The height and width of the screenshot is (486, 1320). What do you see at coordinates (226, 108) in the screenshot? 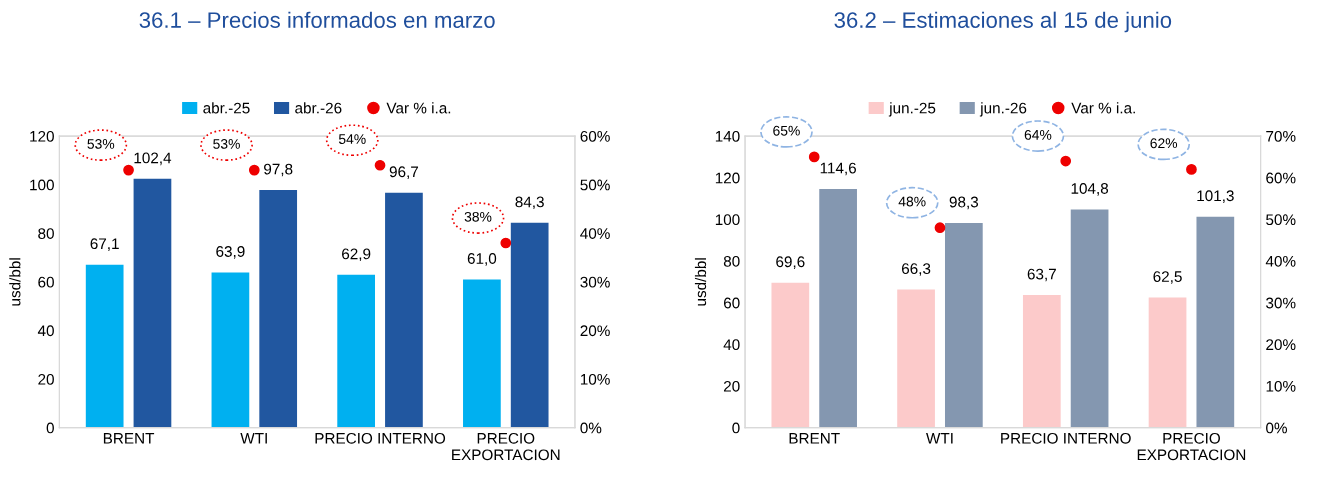
I see `legend-label: abr.-25` at bounding box center [226, 108].